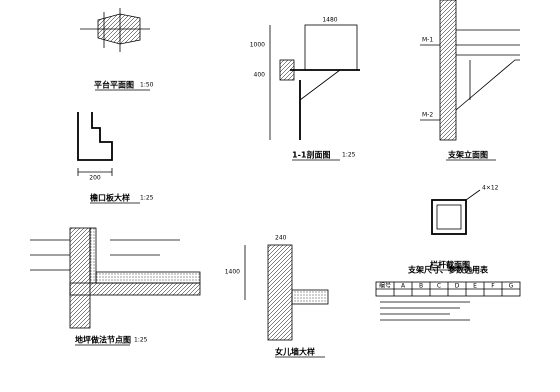 This screenshot has height=392, width=560. I want to click on table-header: B, so click(421, 286).